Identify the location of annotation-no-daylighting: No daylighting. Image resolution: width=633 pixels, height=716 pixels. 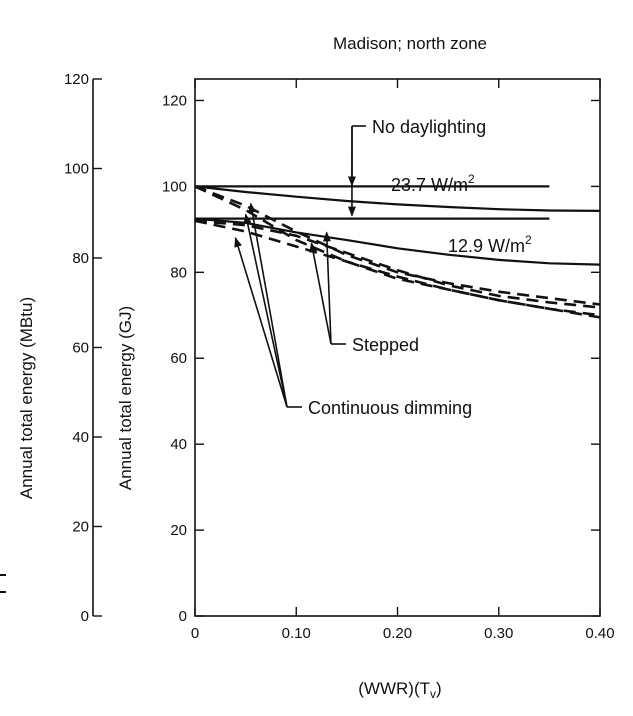
(429, 127).